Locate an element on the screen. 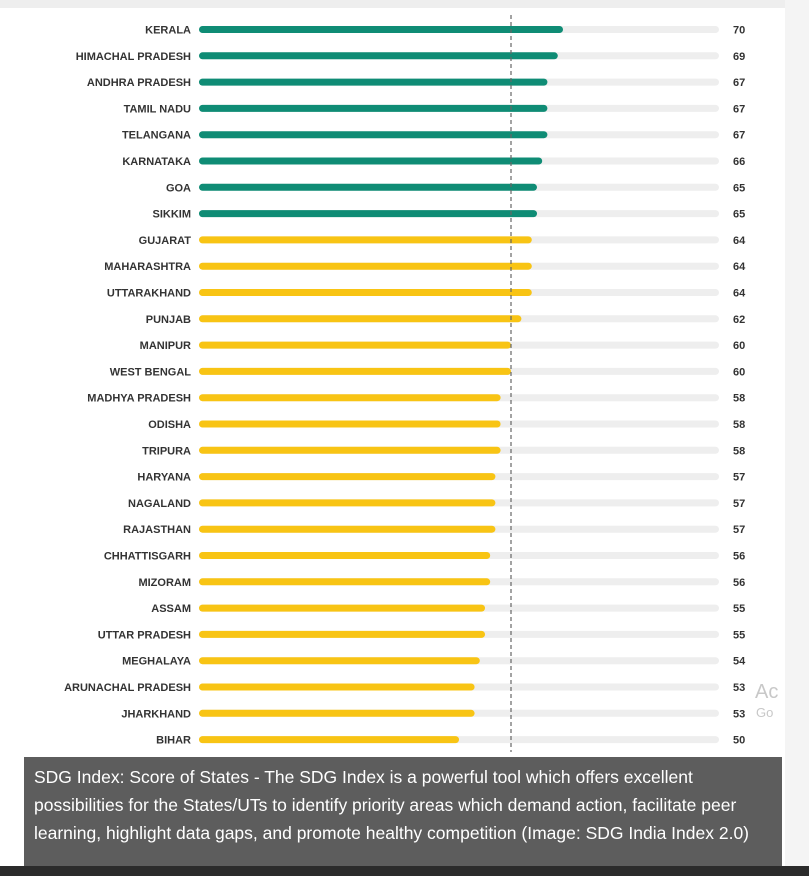 This screenshot has width=809, height=876. category-label: GUJARAT is located at coordinates (165, 241).